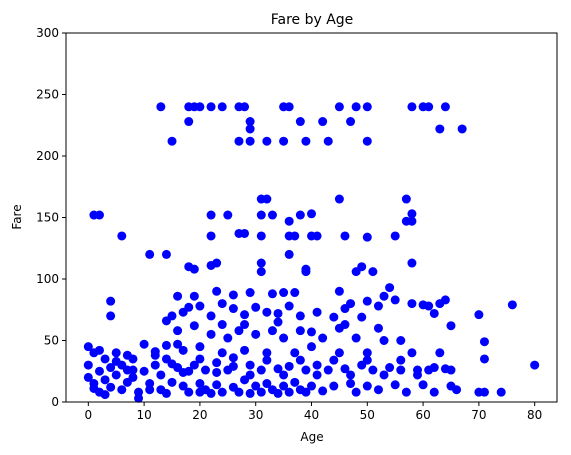  What do you see at coordinates (47, 95) in the screenshot?
I see `y-tick-label: 250` at bounding box center [47, 95].